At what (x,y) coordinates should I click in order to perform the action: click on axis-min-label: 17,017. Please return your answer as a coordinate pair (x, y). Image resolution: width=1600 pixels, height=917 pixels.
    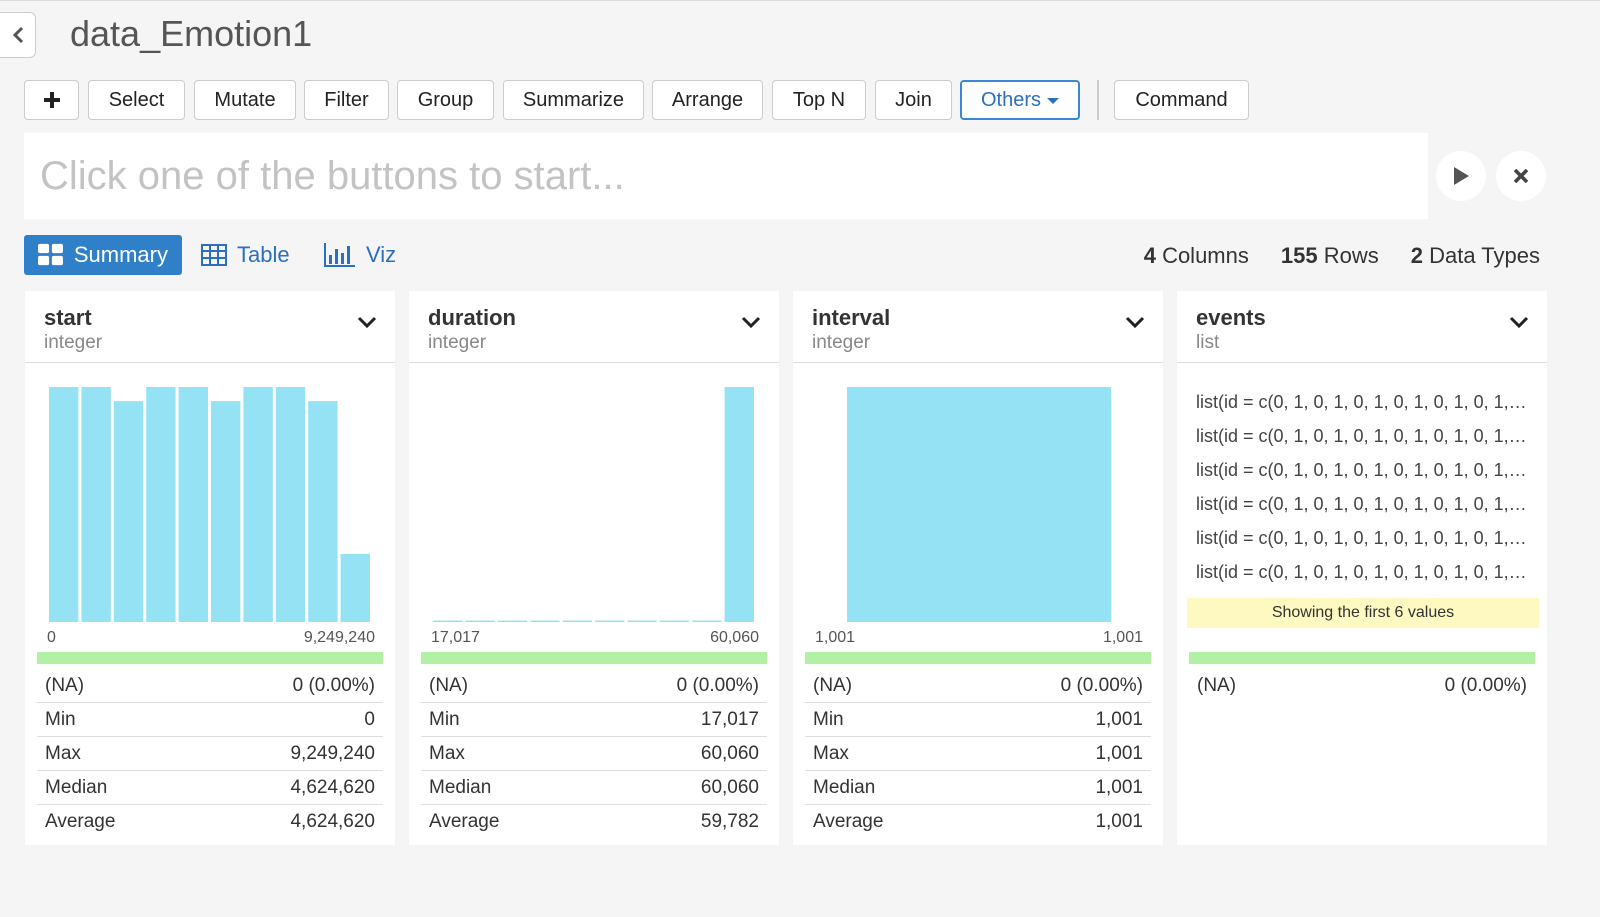
    Looking at the image, I should click on (455, 637).